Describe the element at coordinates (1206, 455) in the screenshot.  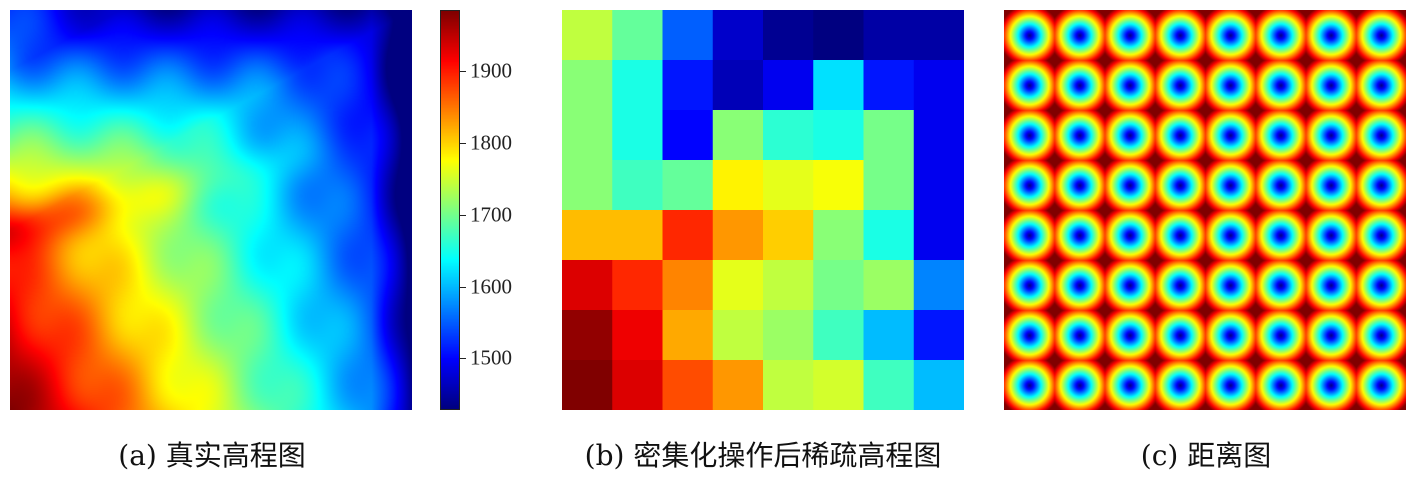
I see `caption-c: (c) 距离图` at that location.